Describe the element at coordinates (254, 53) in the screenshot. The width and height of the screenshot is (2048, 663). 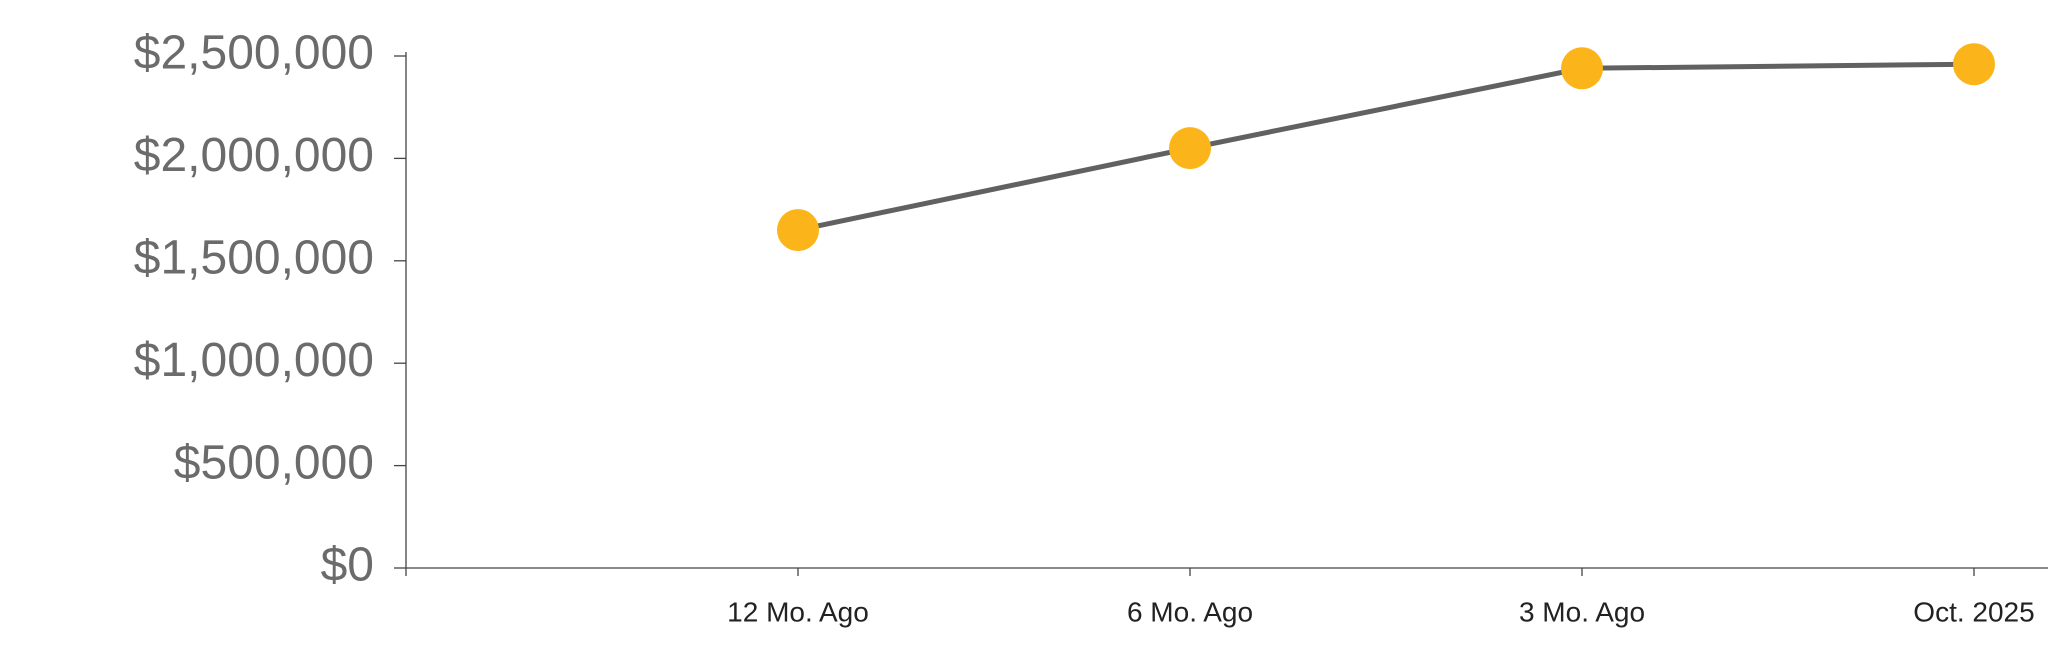
I see `y-tick-label: $2,500,000` at that location.